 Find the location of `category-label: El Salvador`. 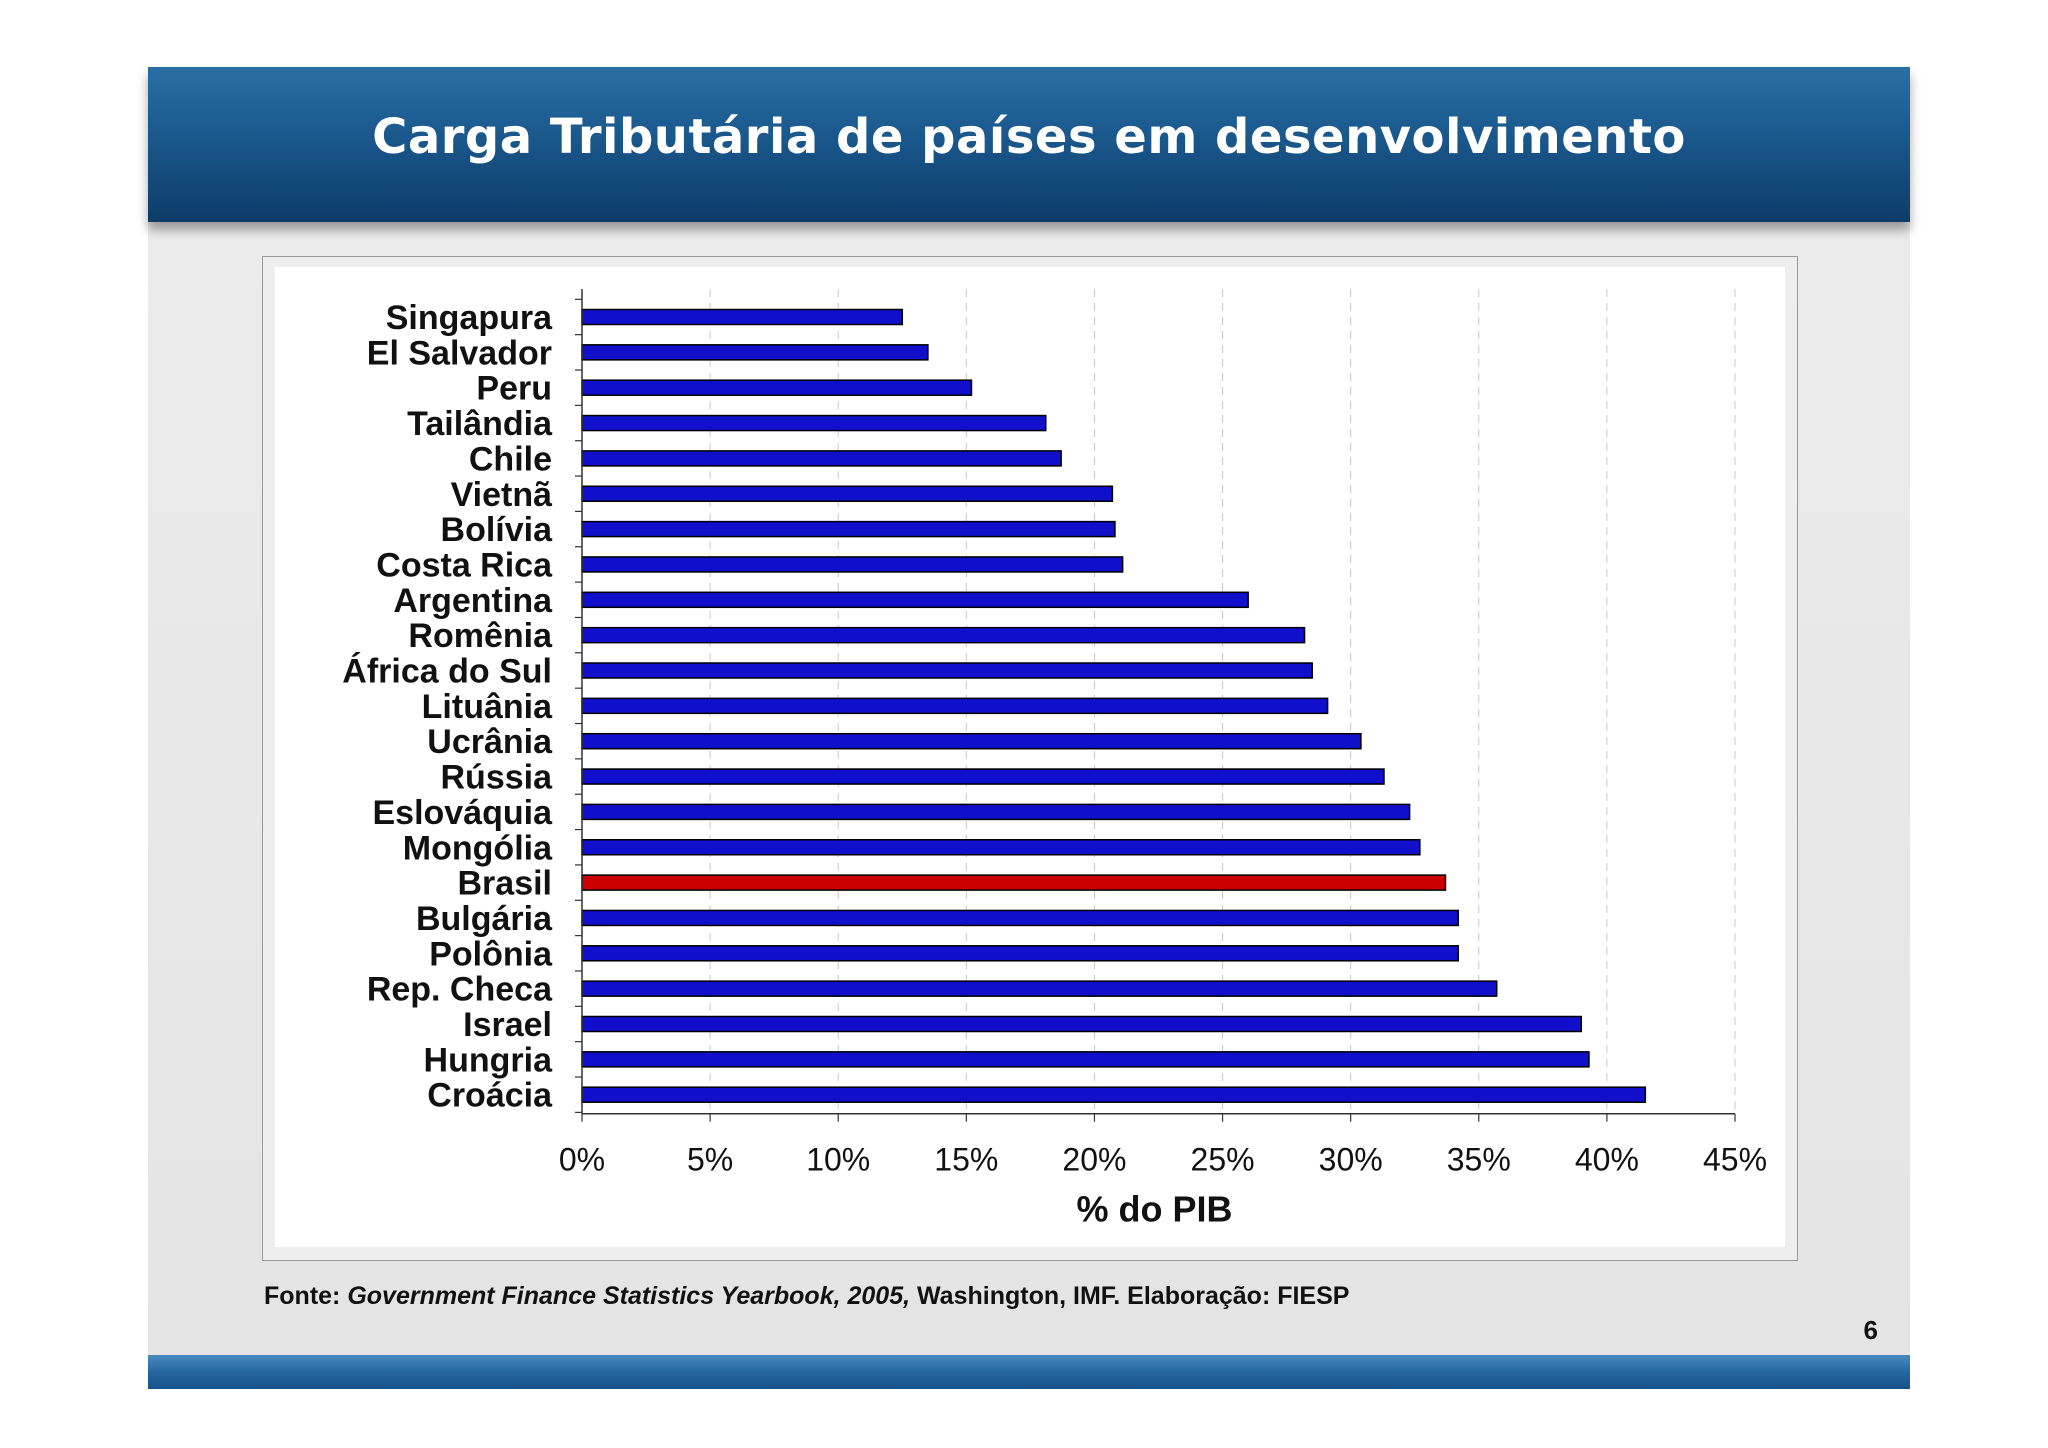

category-label: El Salvador is located at coordinates (459, 353).